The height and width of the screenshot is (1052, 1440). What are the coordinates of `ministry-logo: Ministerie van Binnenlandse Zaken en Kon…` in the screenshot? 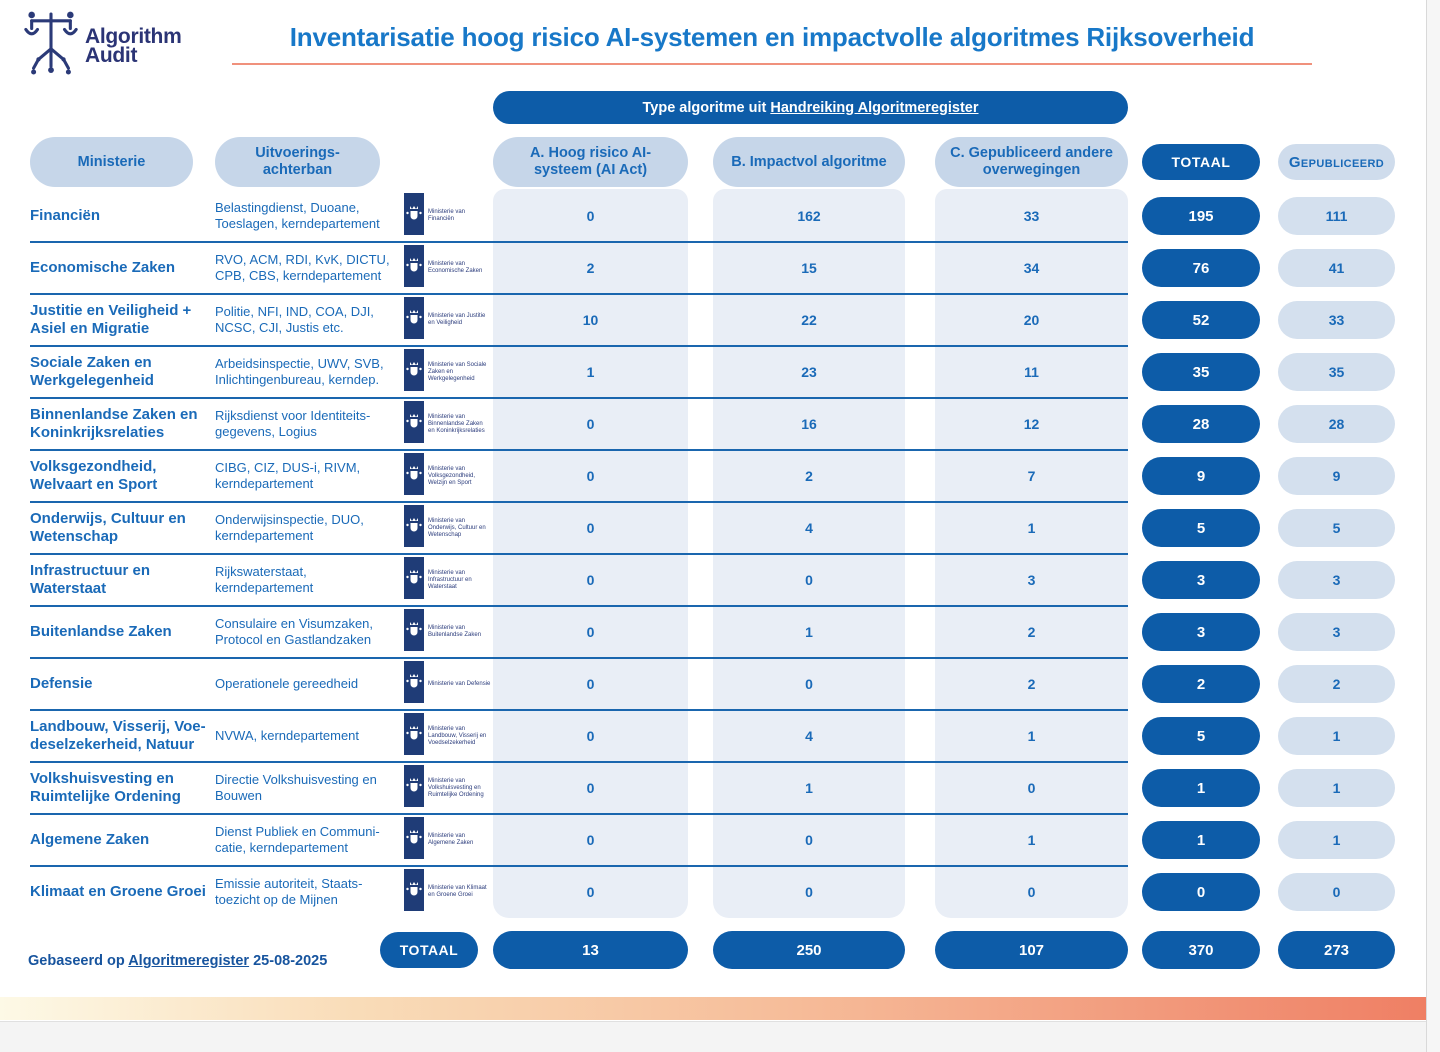 It's located at (446, 424).